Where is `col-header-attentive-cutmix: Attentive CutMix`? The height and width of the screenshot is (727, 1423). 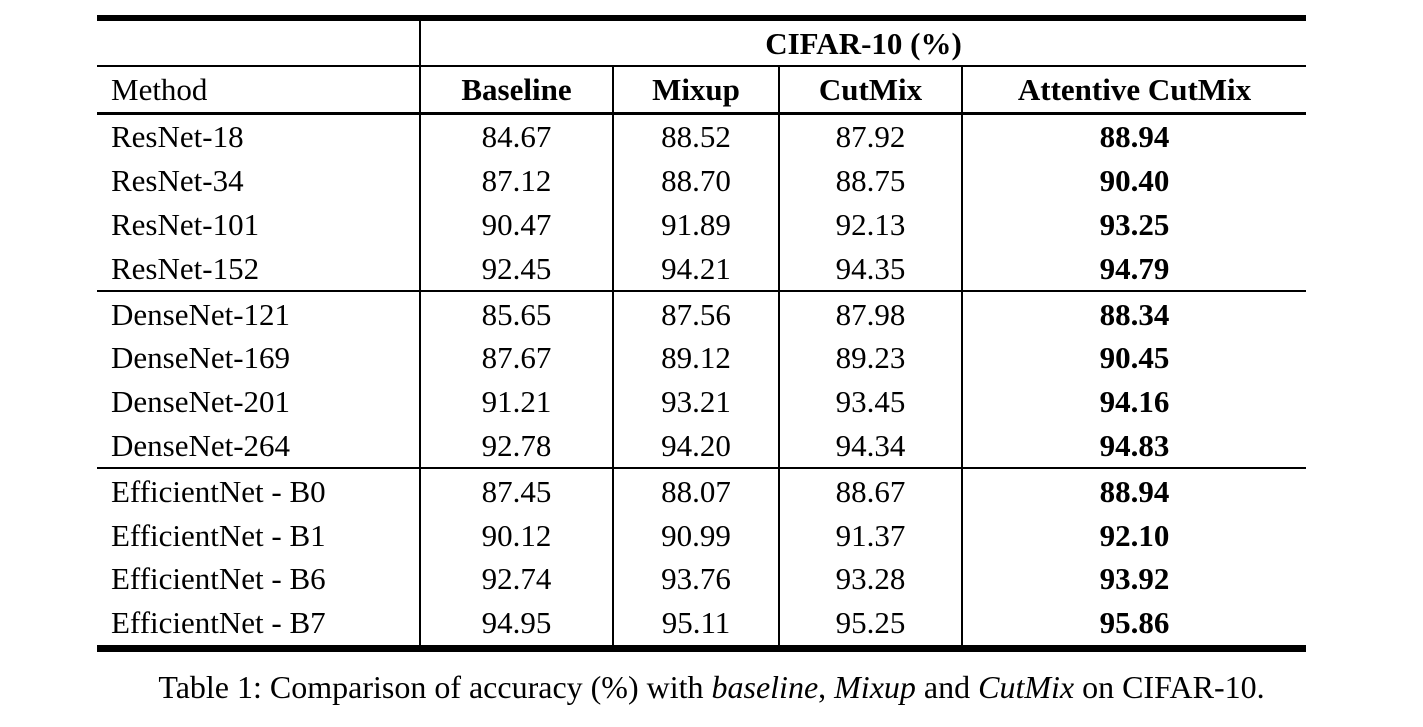 col-header-attentive-cutmix: Attentive CutMix is located at coordinates (1134, 90).